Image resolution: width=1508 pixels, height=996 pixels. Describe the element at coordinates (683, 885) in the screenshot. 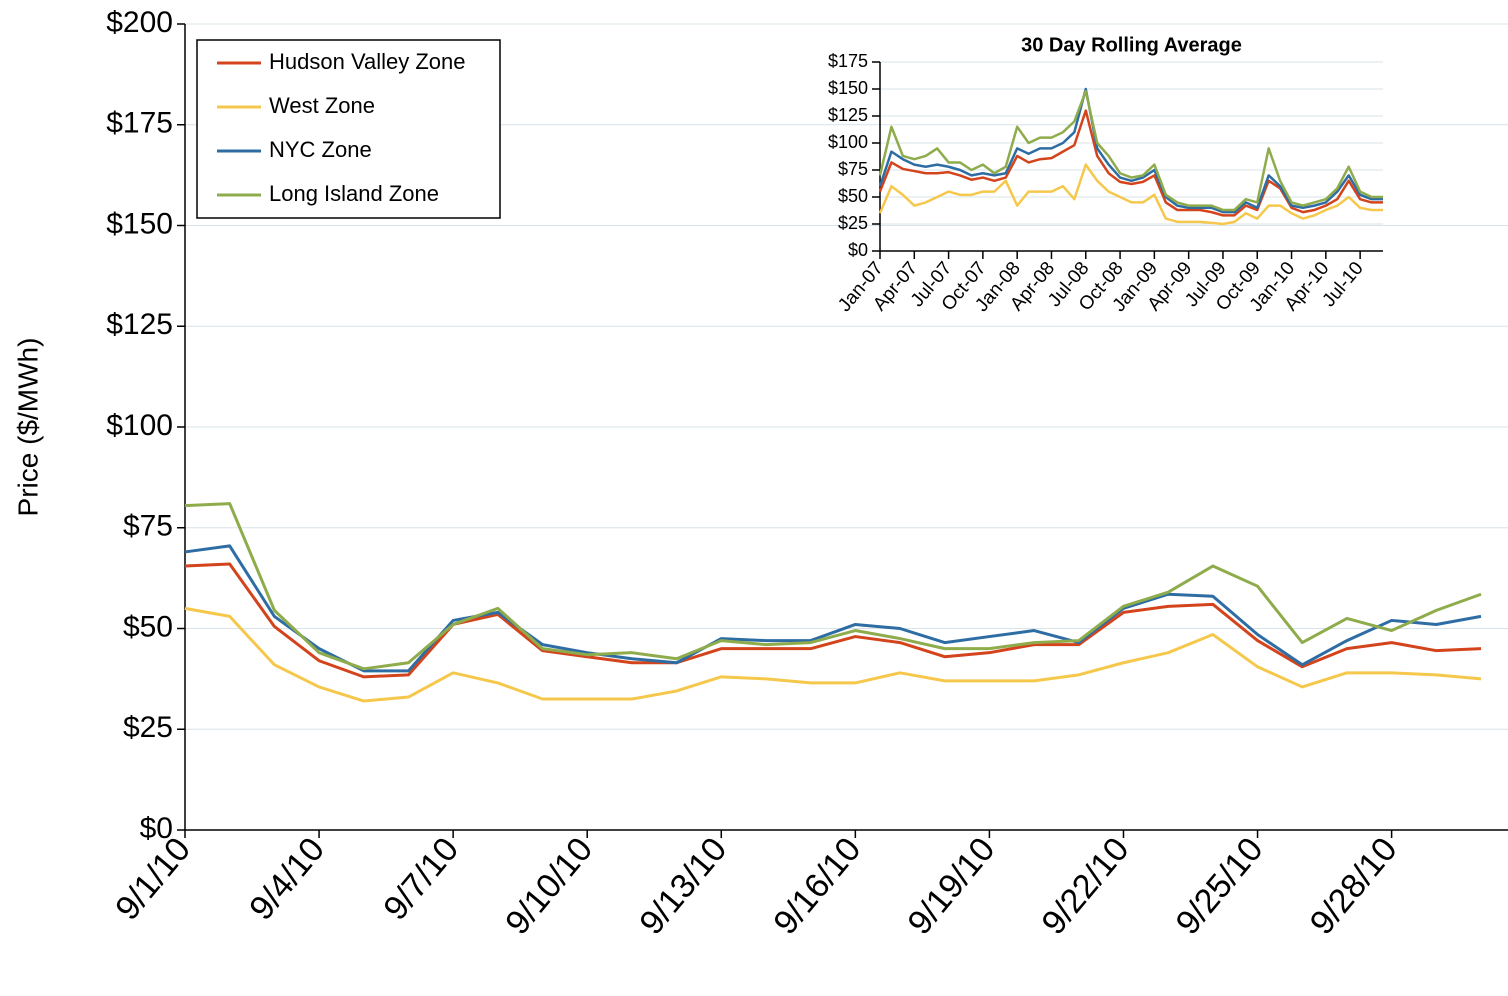

I see `x-tick-label: 9/13/10` at that location.